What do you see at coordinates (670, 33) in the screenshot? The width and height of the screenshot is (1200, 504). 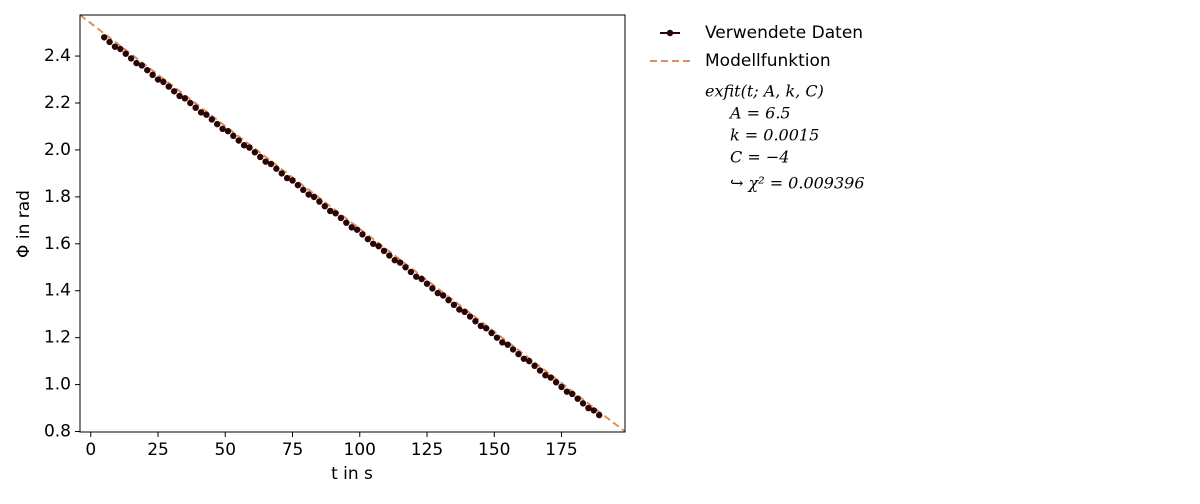 I see `legend-marker` at bounding box center [670, 33].